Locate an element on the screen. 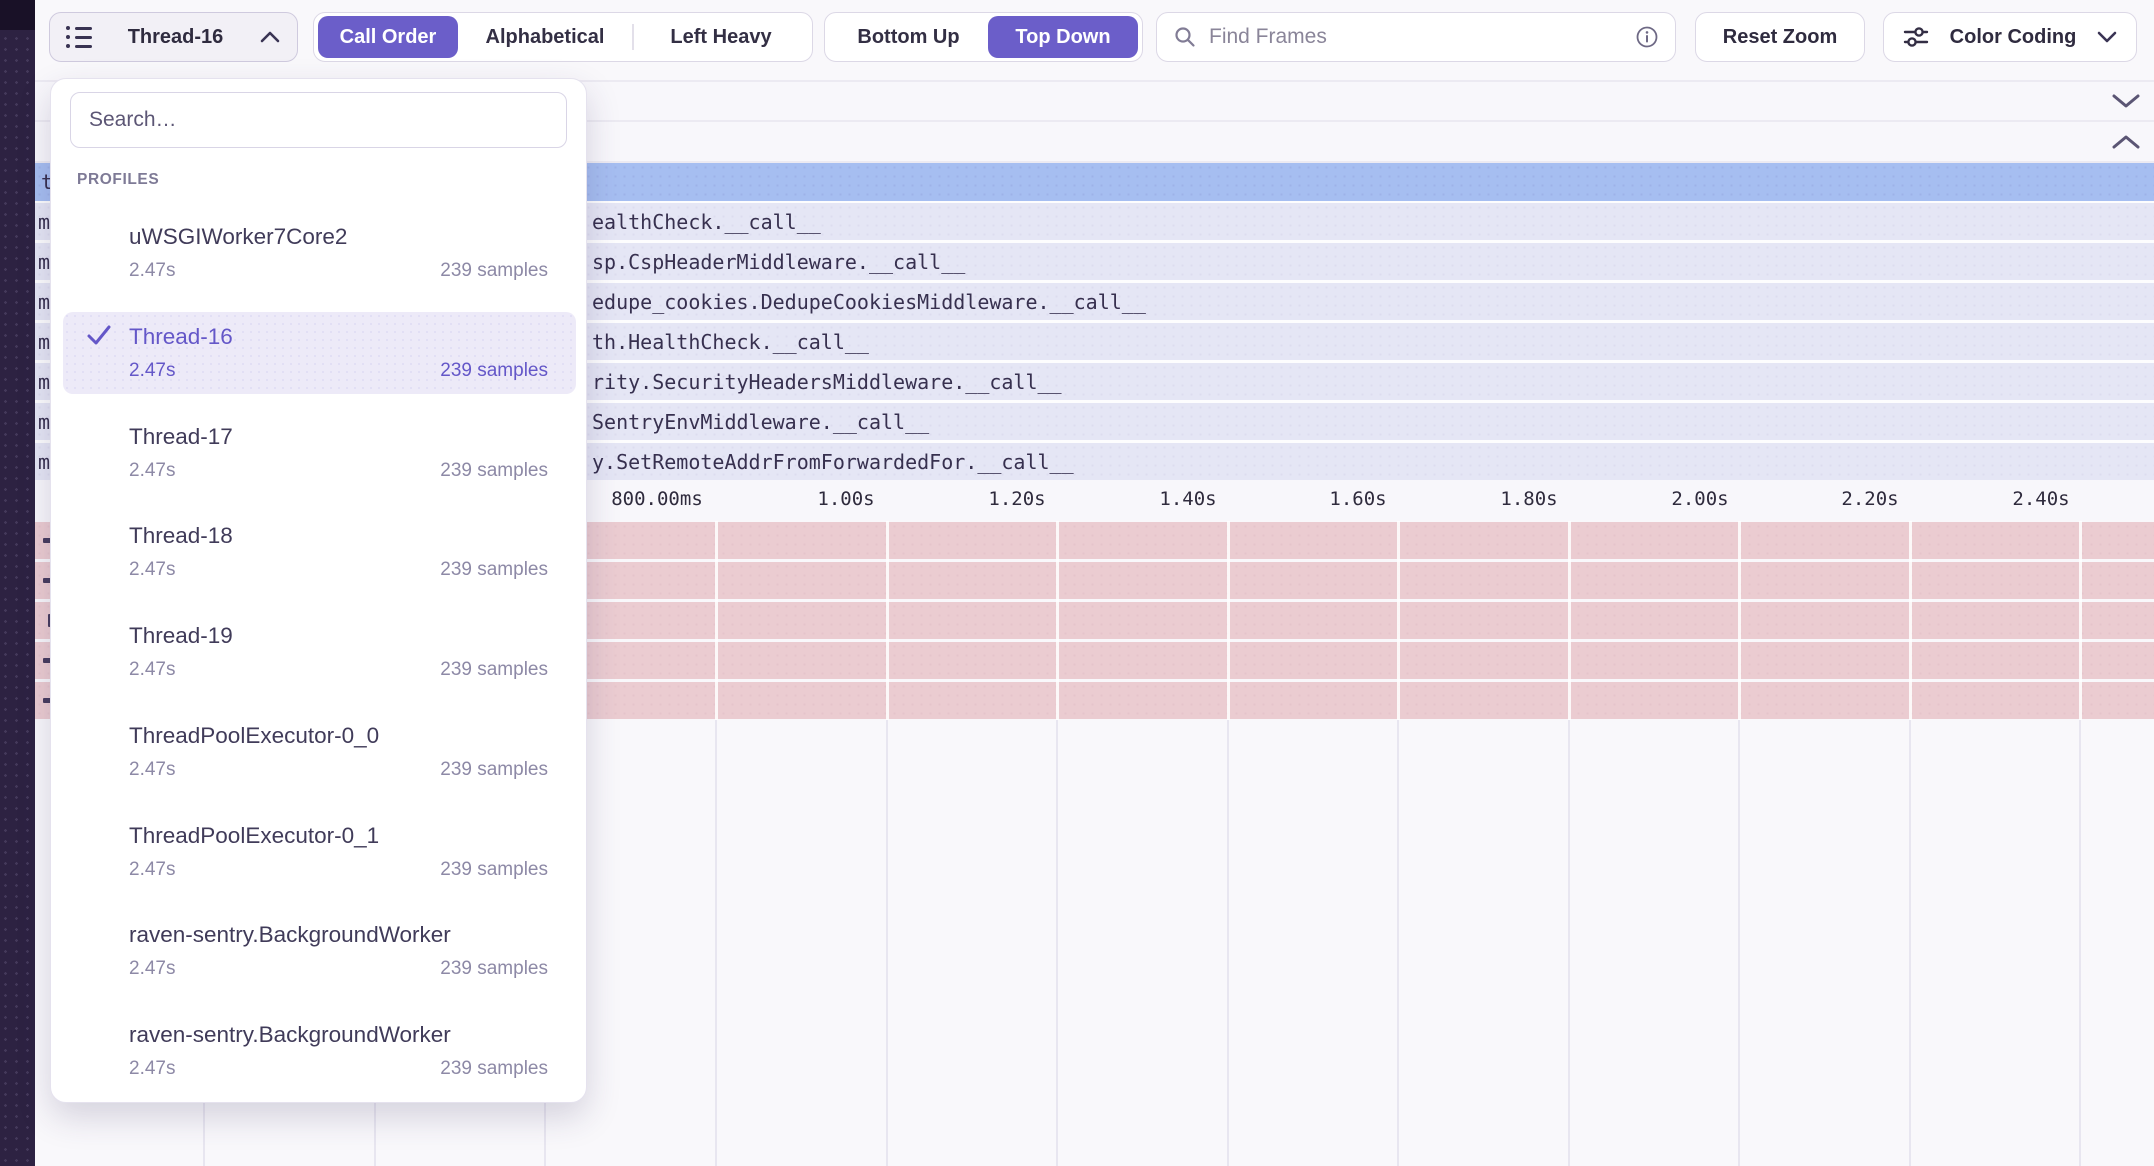 Image resolution: width=2154 pixels, height=1166 pixels. thread-selector-button: Thread-16 is located at coordinates (173, 37).